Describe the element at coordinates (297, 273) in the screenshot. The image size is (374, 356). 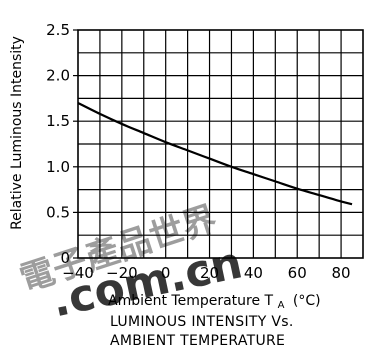
I see `x-tick-label: 60` at that location.